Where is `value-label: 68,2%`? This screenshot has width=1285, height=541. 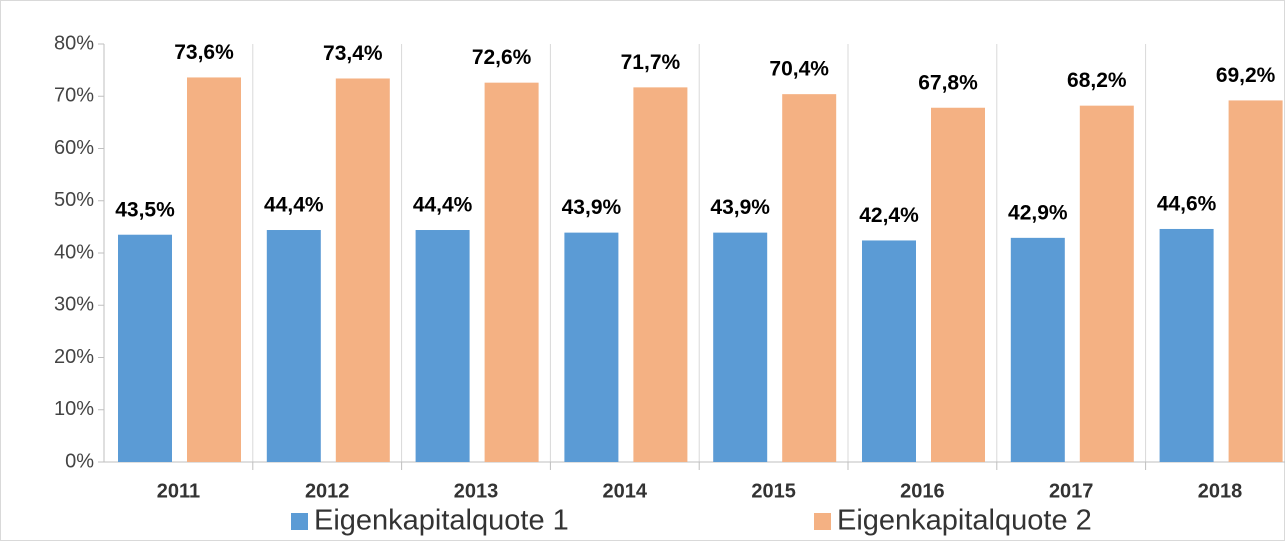
value-label: 68,2% is located at coordinates (1097, 80).